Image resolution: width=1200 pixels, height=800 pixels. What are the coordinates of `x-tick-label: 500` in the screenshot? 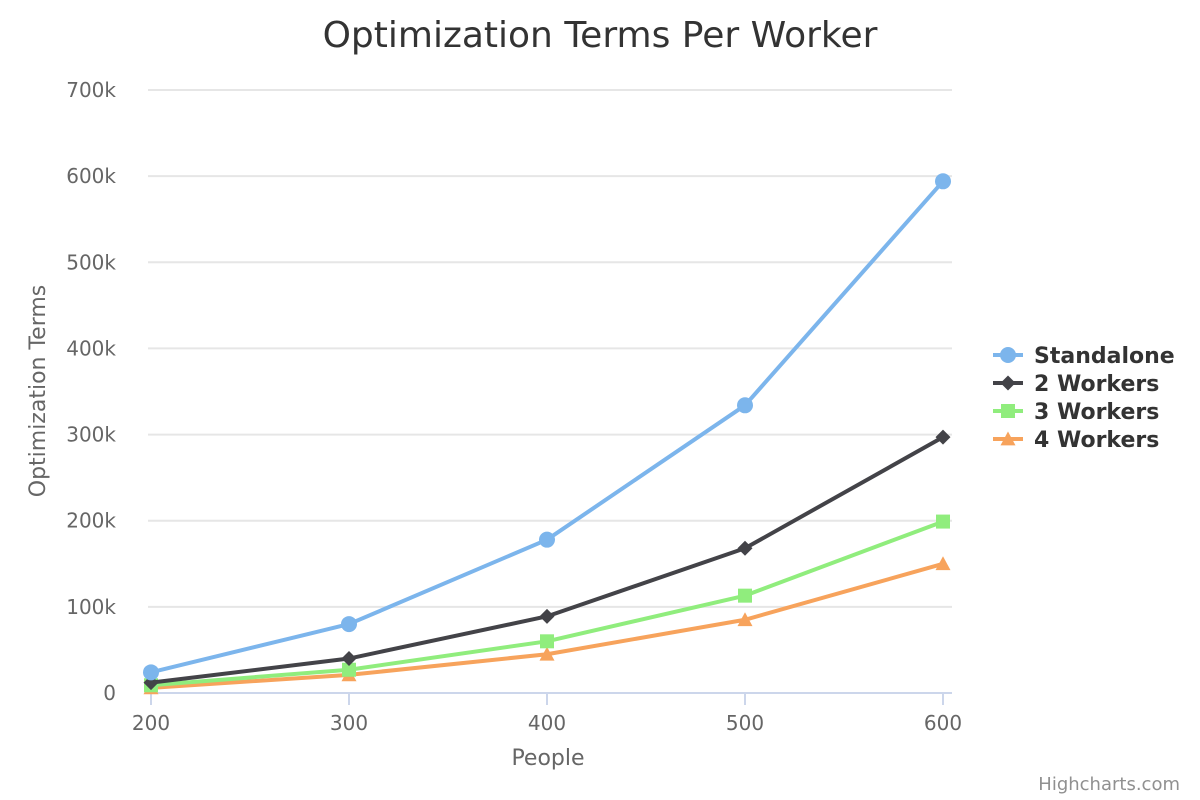 It's located at (745, 723).